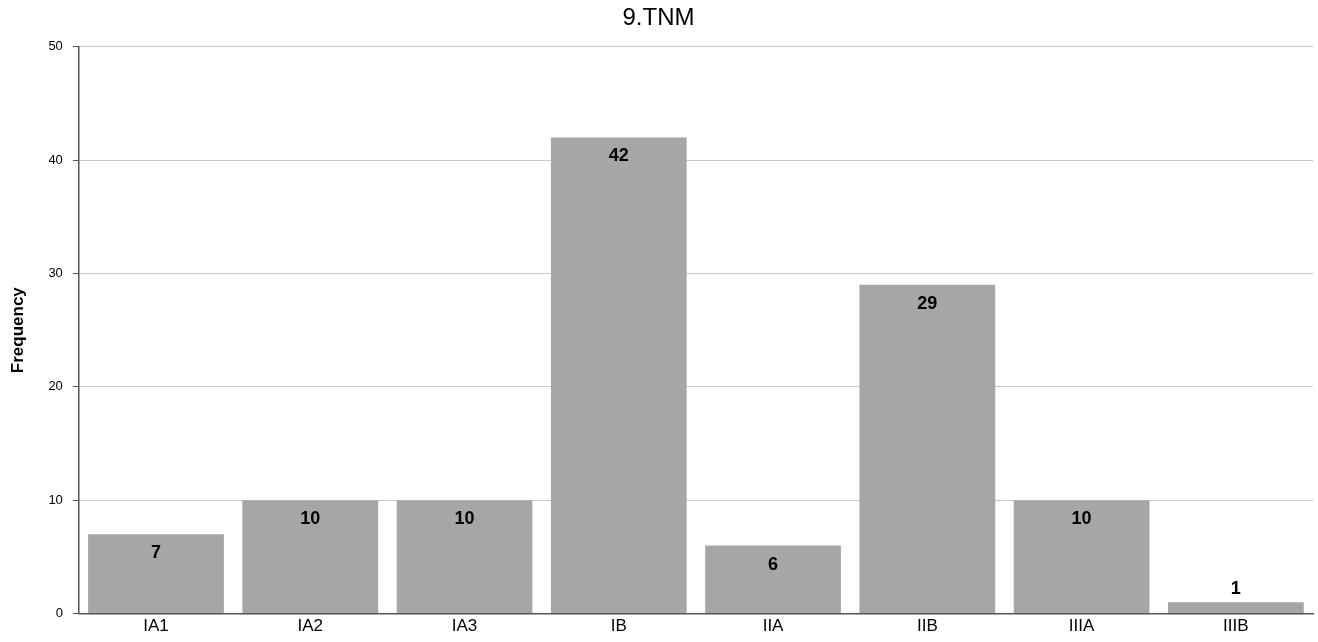  What do you see at coordinates (156, 626) in the screenshot?
I see `x-tick-label: IA1` at bounding box center [156, 626].